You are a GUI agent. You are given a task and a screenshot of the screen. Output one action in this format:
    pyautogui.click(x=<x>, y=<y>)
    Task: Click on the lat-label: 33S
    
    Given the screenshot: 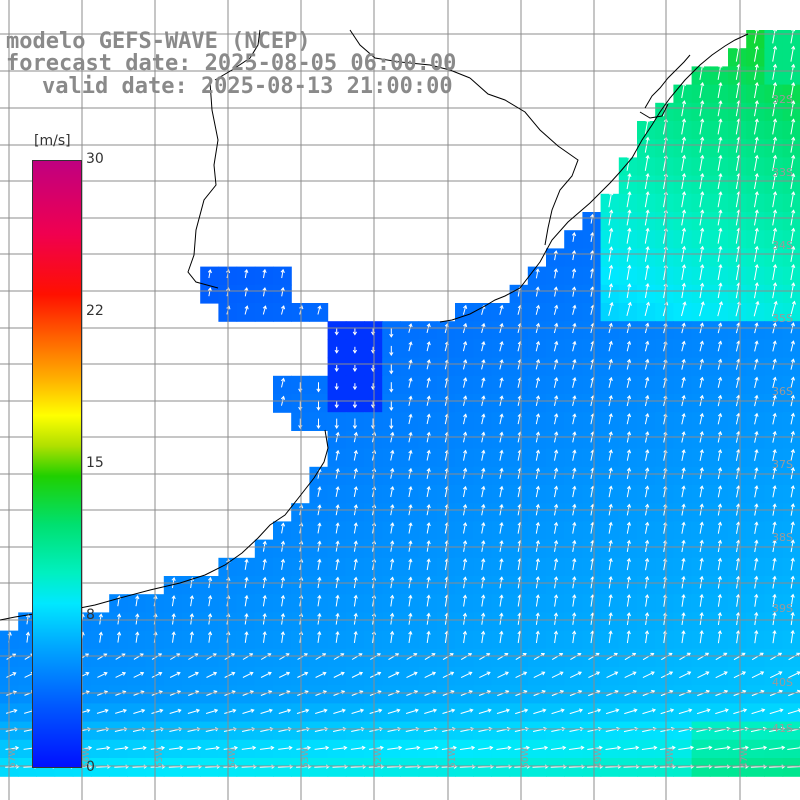 What is the action you would take?
    pyautogui.click(x=782, y=172)
    